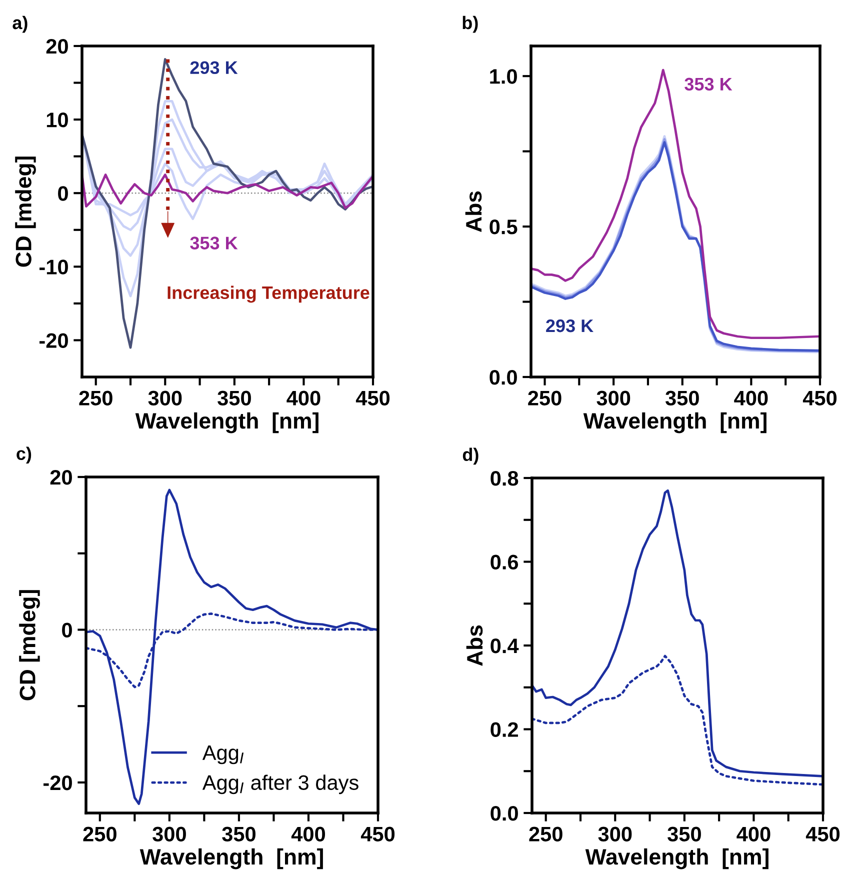 Image resolution: width=845 pixels, height=881 pixels. Describe the element at coordinates (504, 562) in the screenshot. I see `y-tick-label: 0.6` at that location.